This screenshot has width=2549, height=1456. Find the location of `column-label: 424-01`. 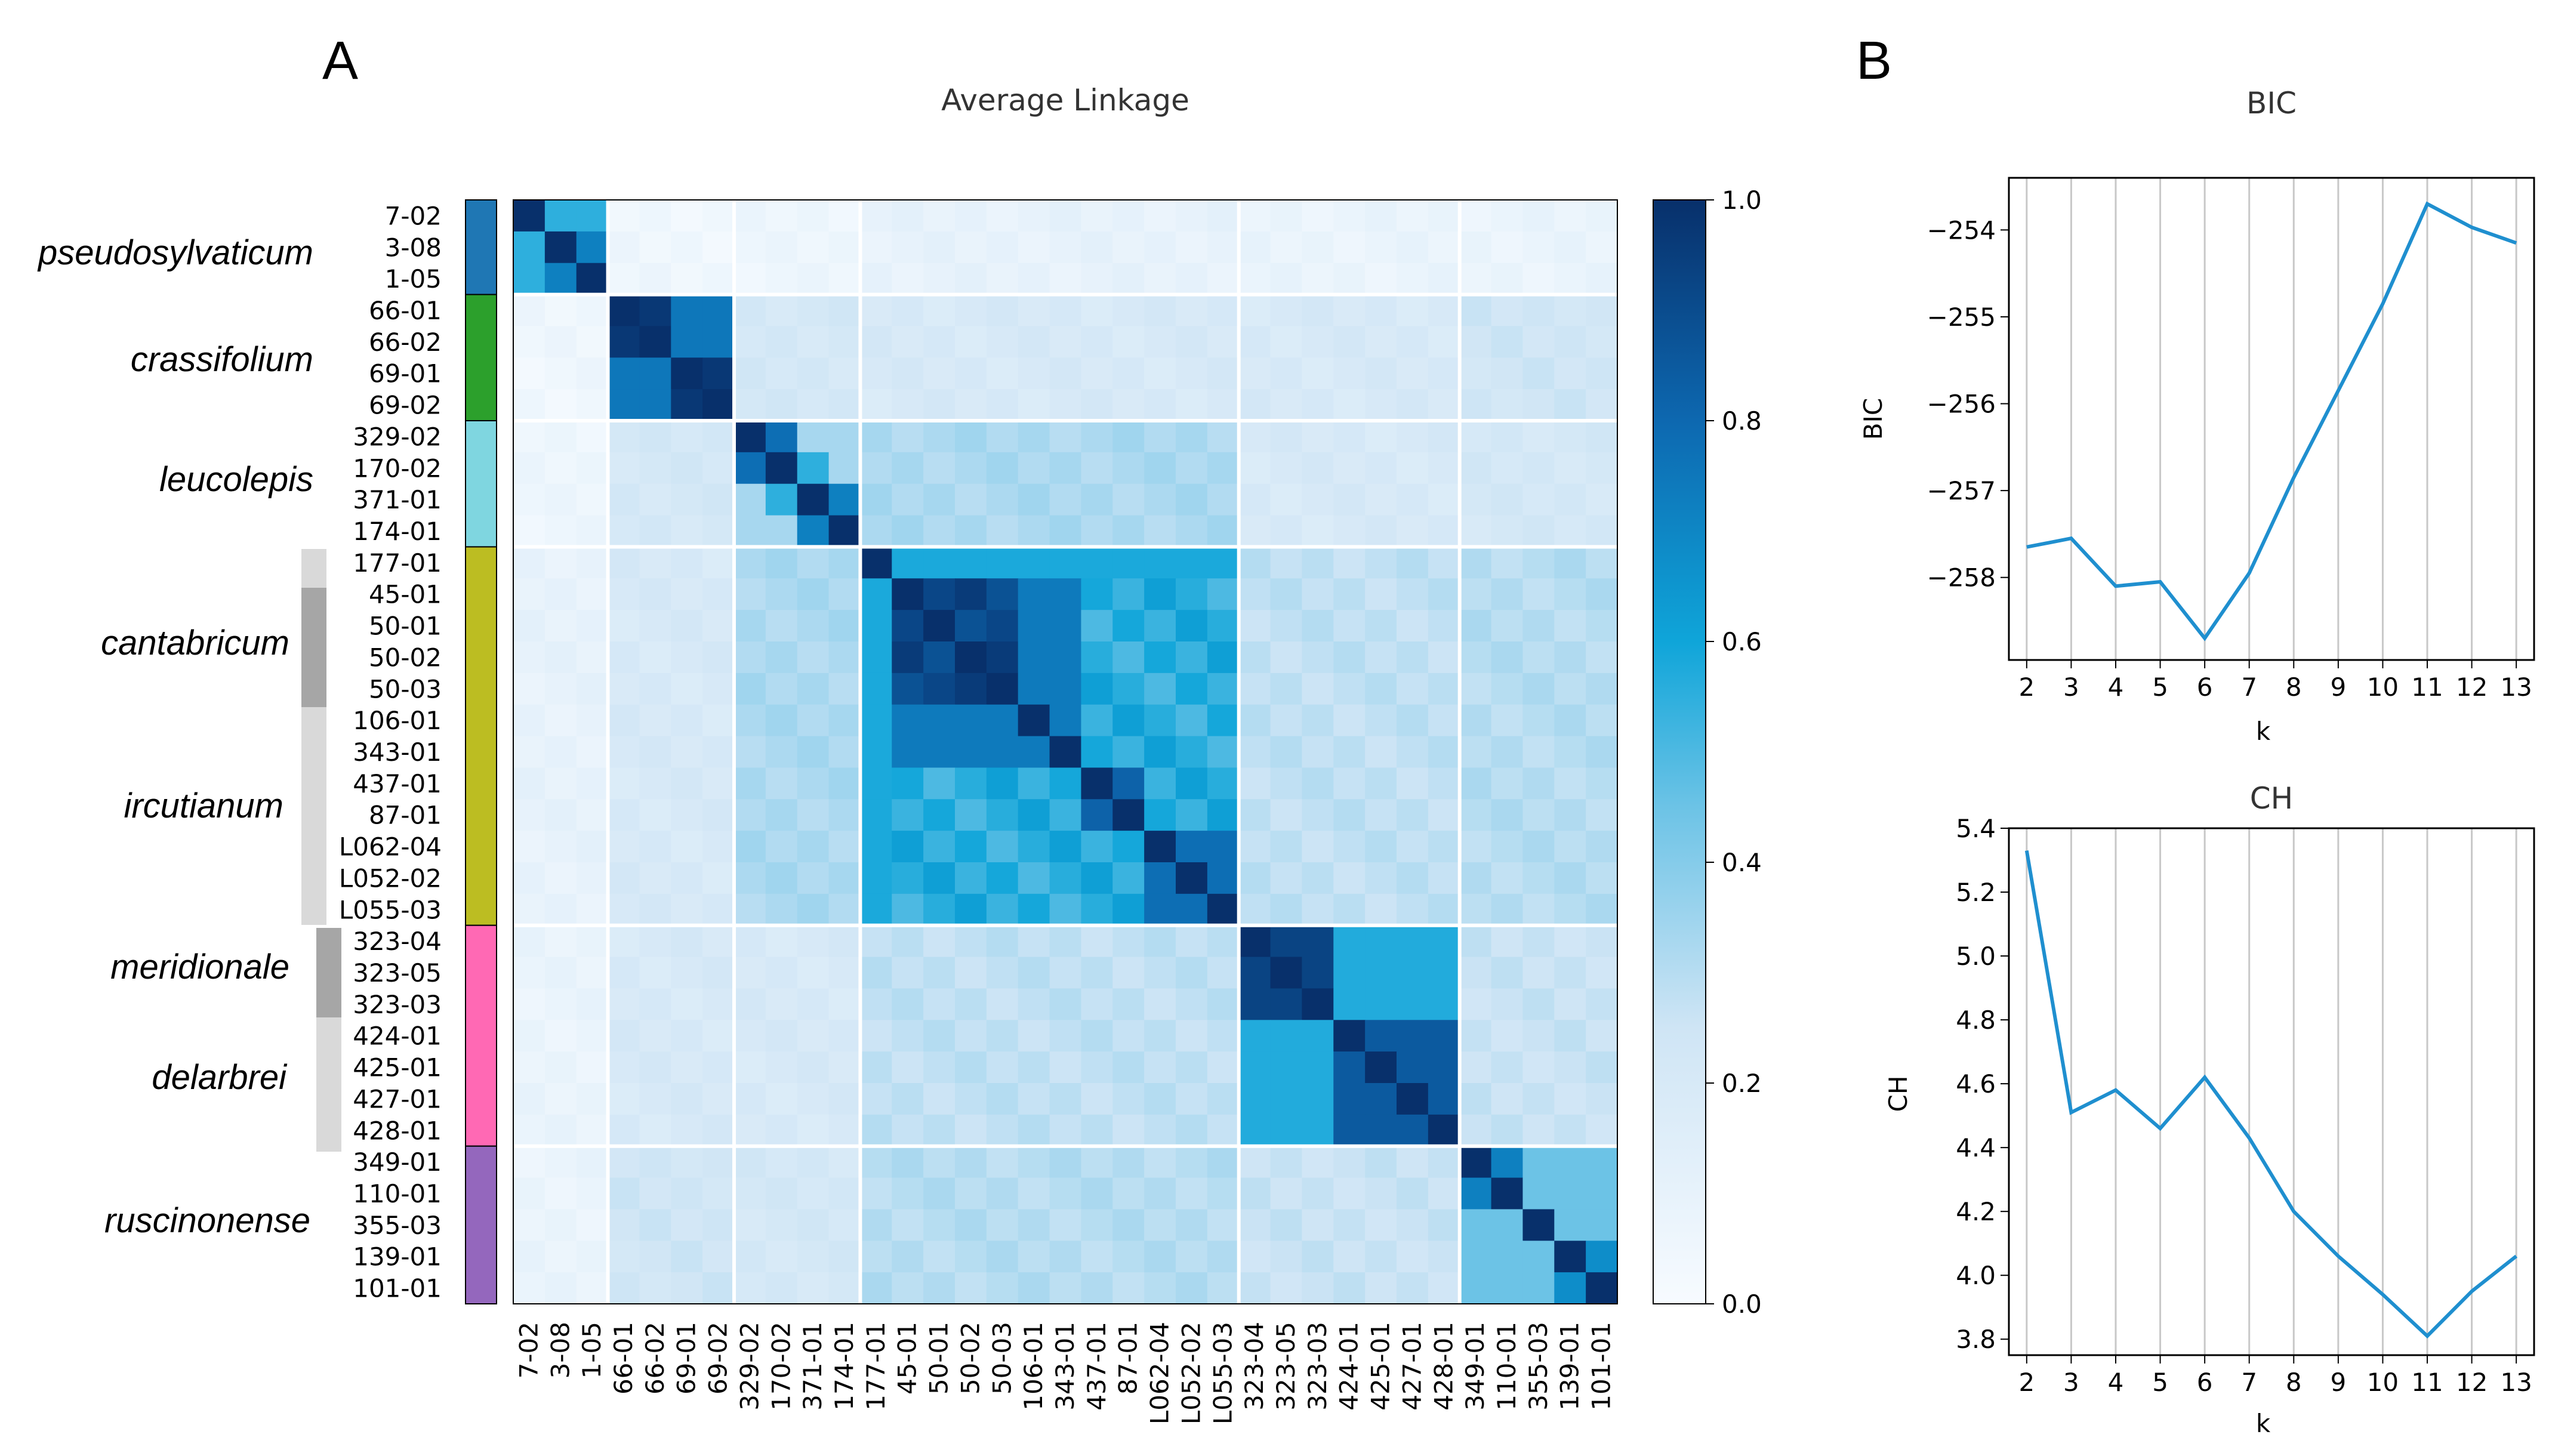

column-label: 424-01 is located at coordinates (1349, 1367).